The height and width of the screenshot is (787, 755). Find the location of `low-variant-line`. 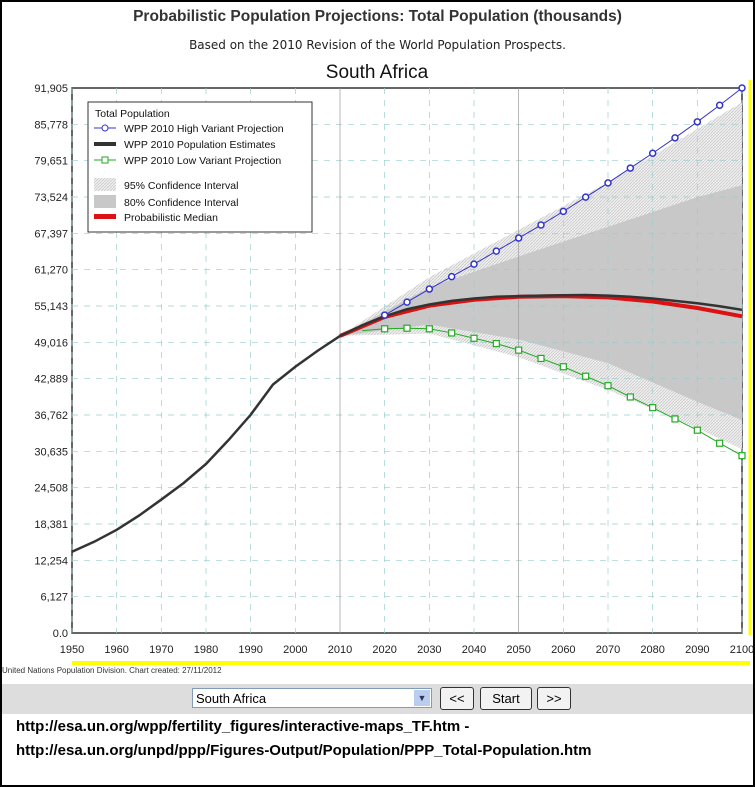

low-variant-line is located at coordinates (552, 392).